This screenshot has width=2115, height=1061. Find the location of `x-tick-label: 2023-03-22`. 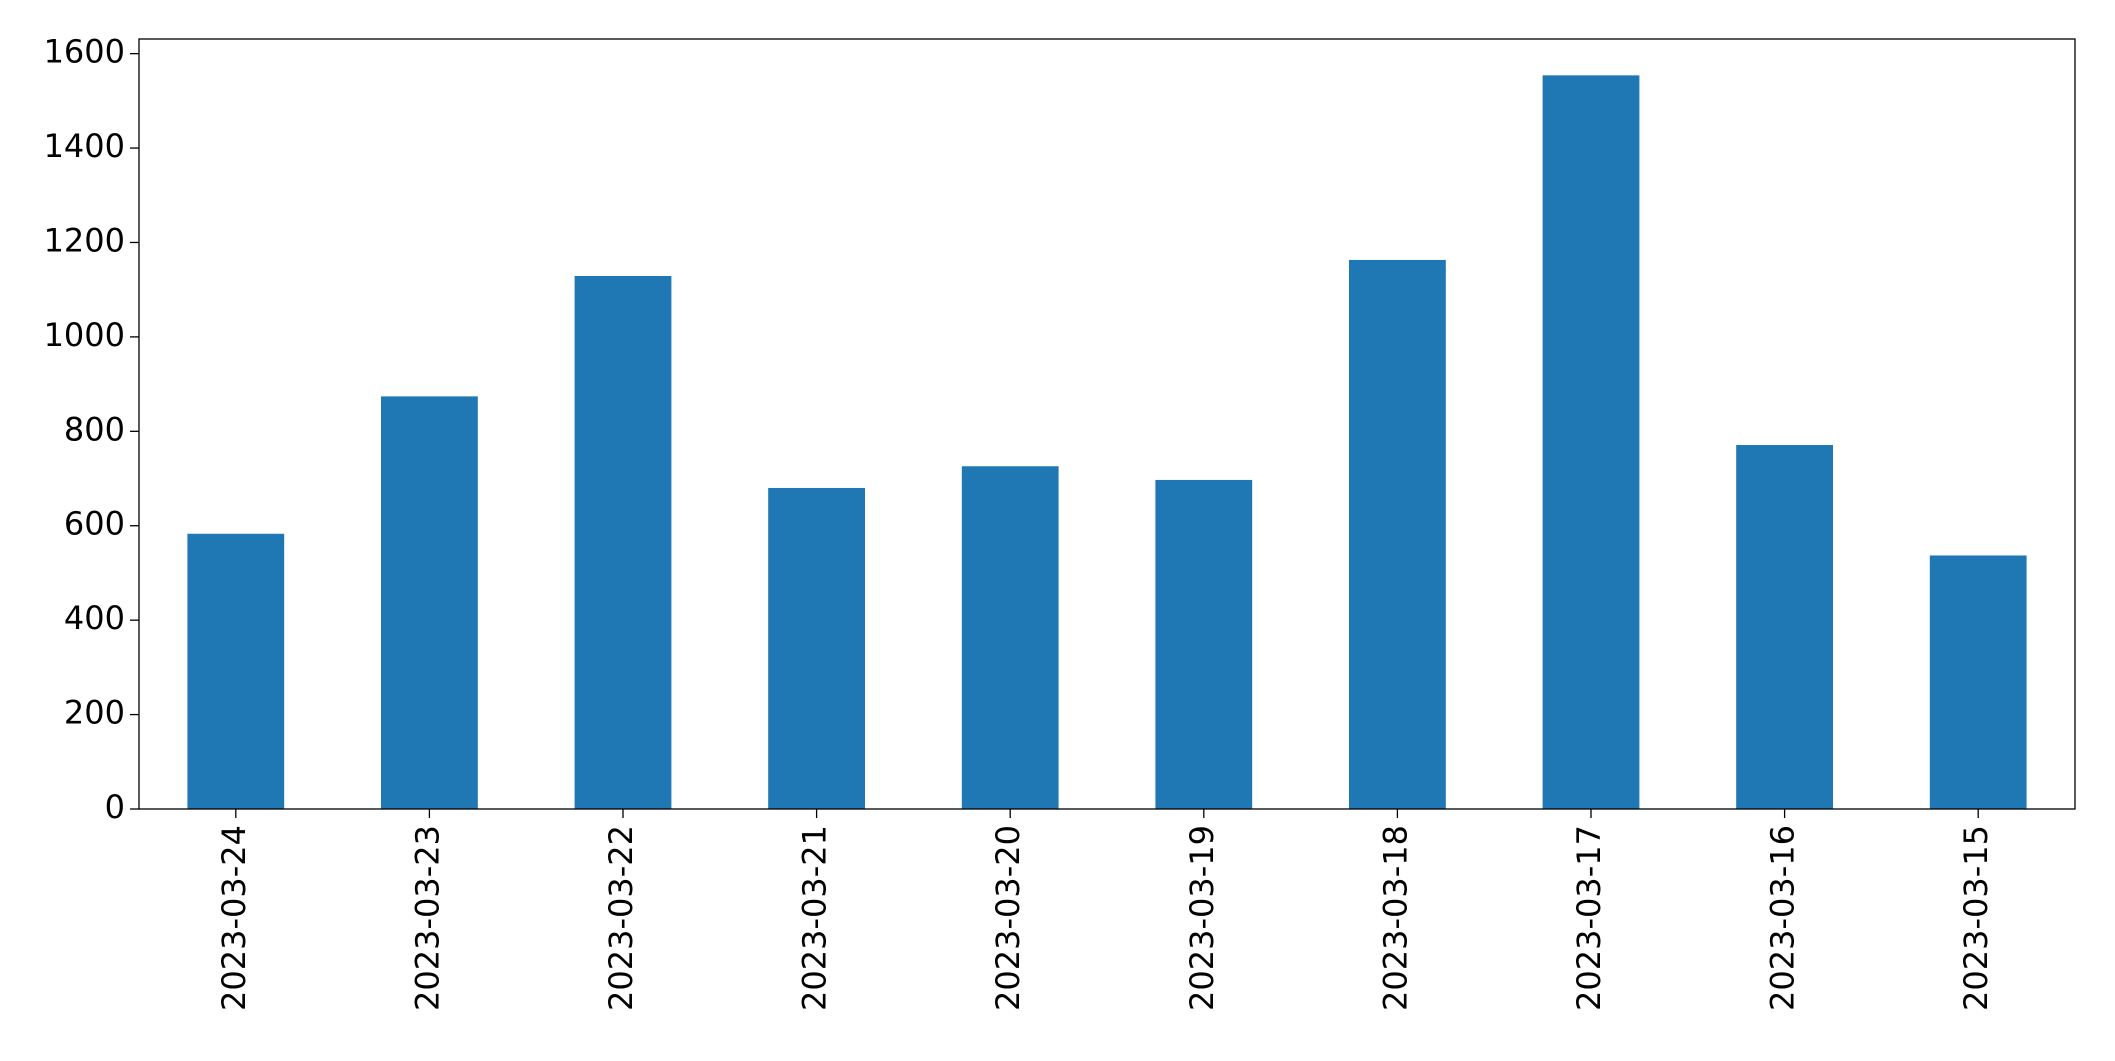

x-tick-label: 2023-03-22 is located at coordinates (621, 918).